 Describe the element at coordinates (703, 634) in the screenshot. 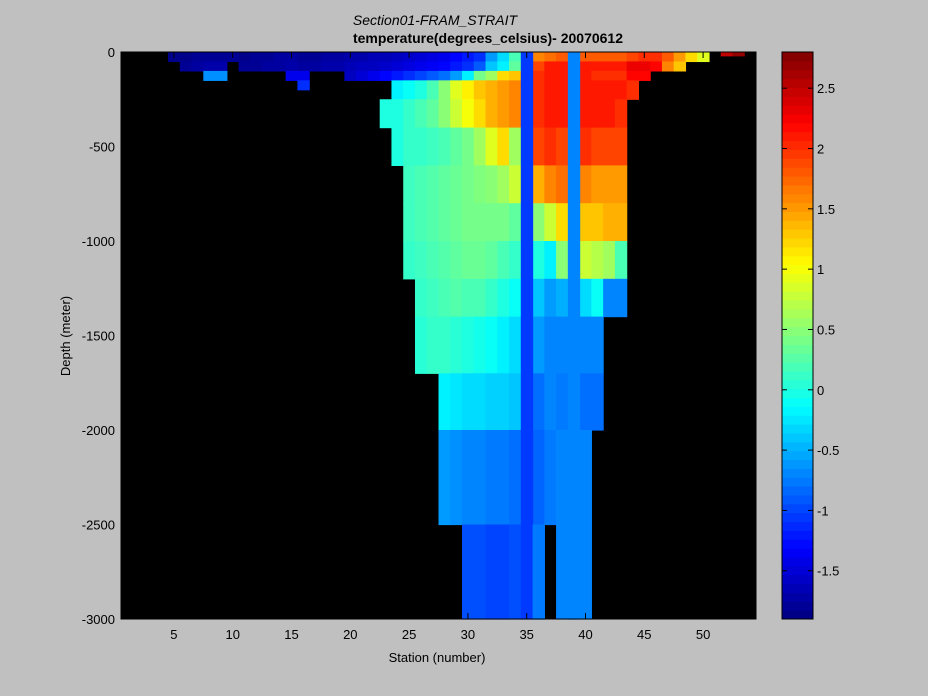

I see `x-tick-label: 50` at that location.